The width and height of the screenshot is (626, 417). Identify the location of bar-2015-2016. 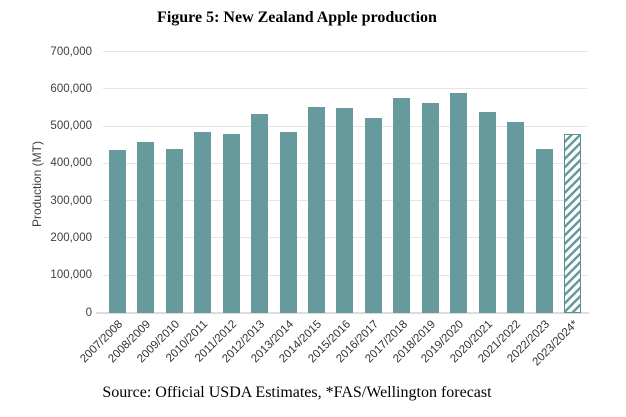
(345, 210).